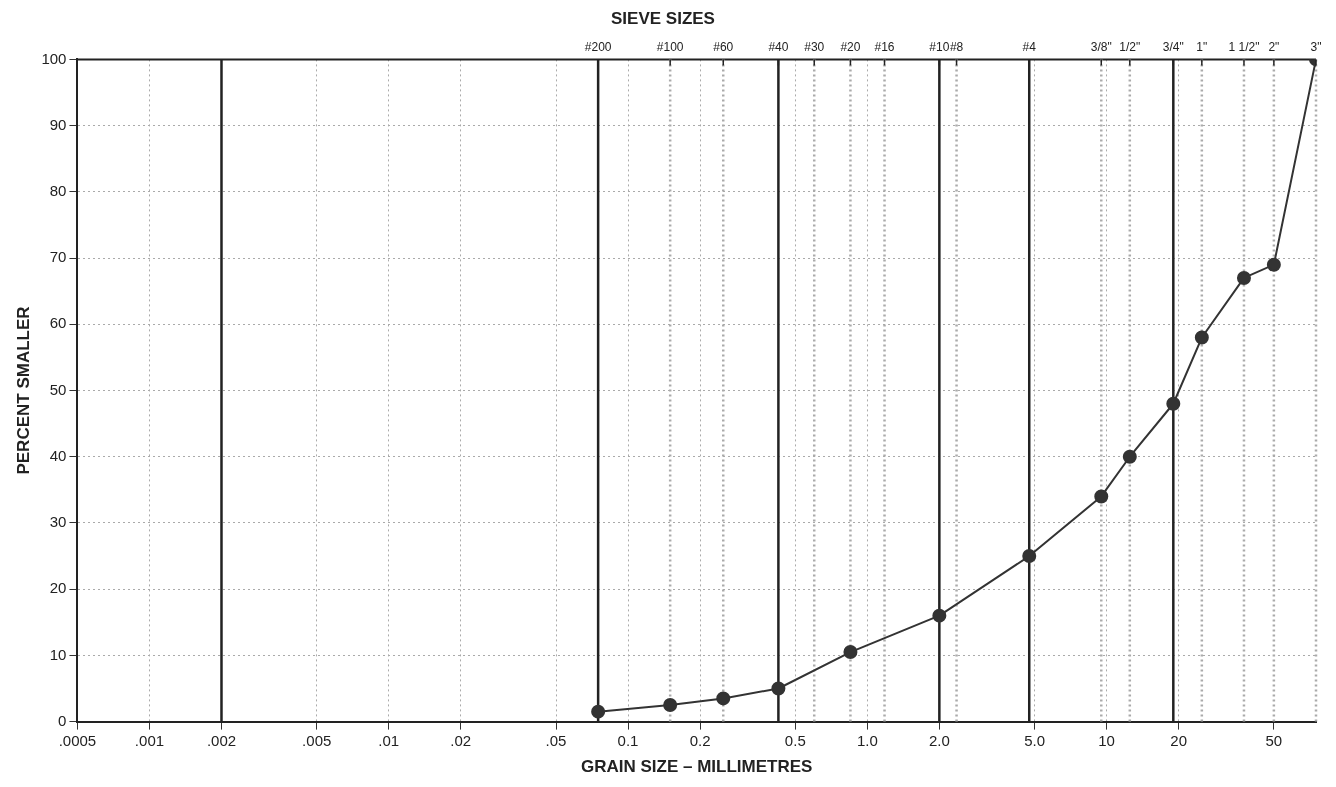  I want to click on annotation: 3", so click(1316, 46).